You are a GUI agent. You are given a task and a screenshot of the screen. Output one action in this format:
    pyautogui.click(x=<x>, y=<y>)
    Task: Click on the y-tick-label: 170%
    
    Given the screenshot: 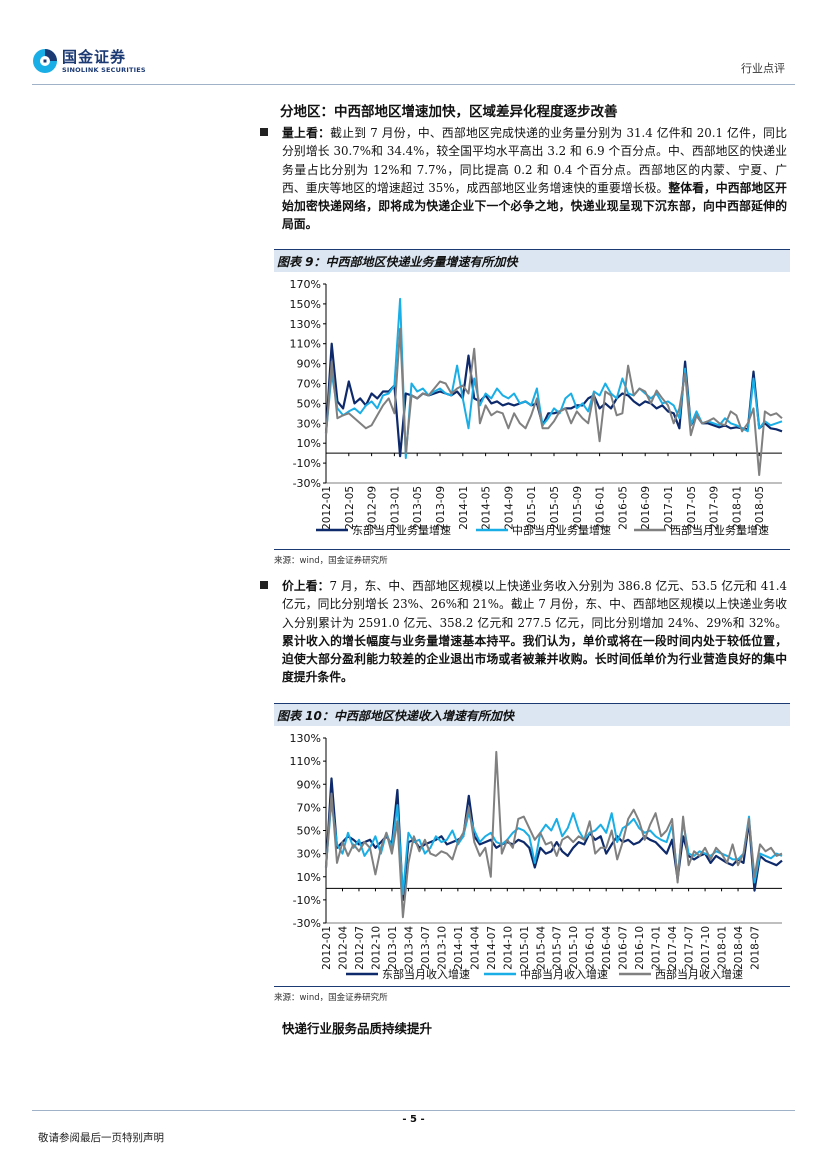 What is the action you would take?
    pyautogui.click(x=305, y=284)
    